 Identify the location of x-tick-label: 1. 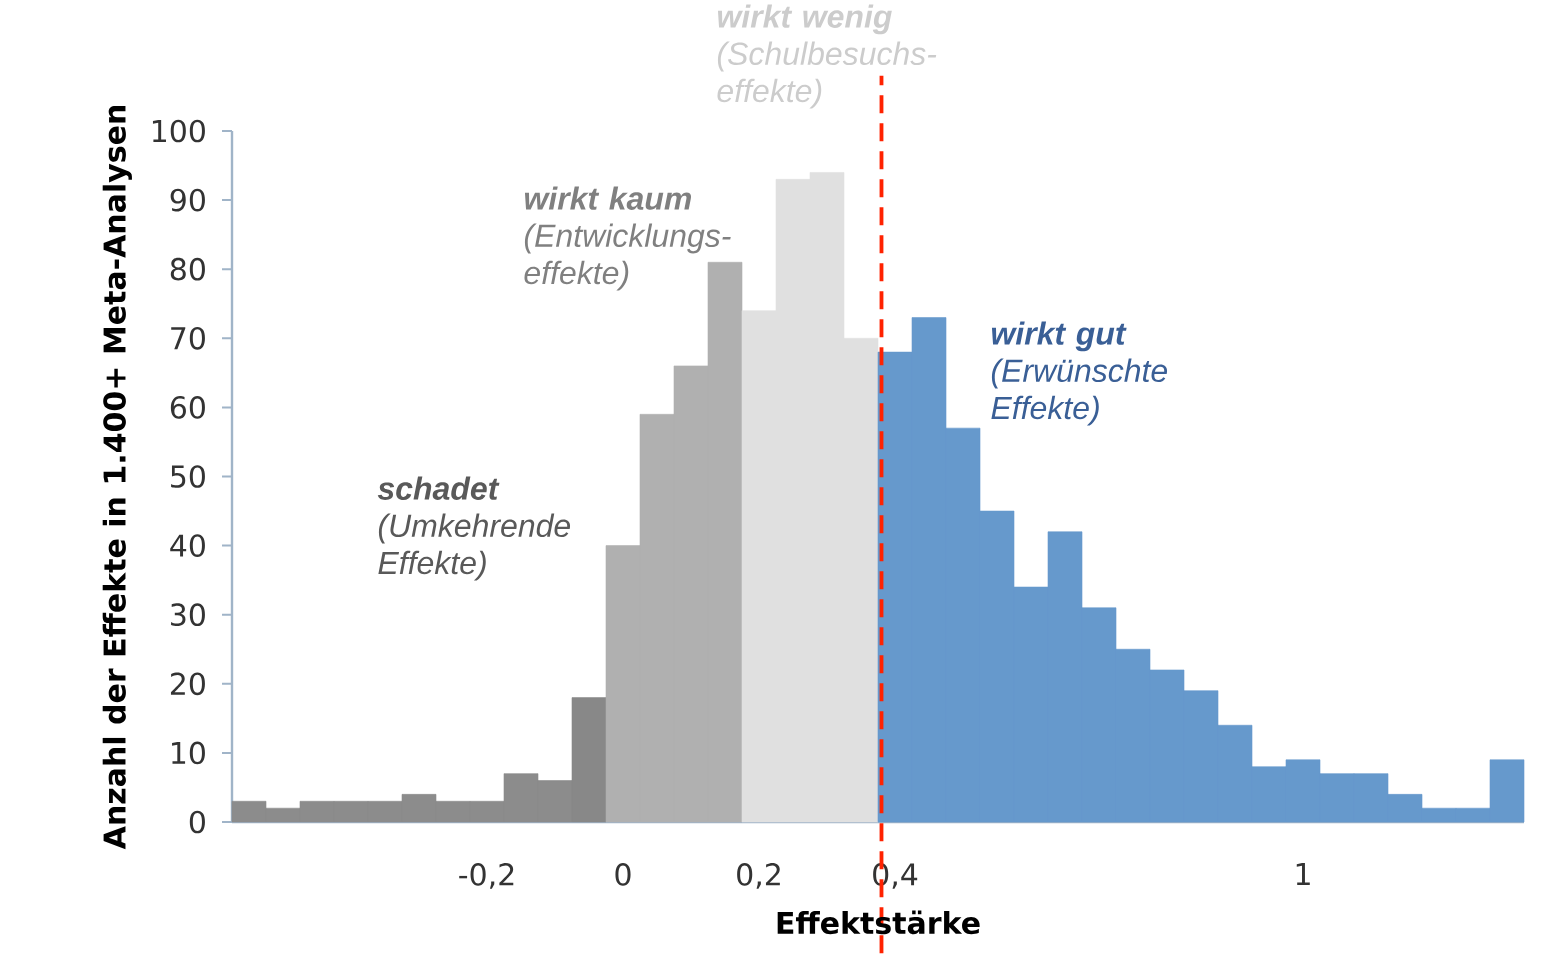
(1303, 874).